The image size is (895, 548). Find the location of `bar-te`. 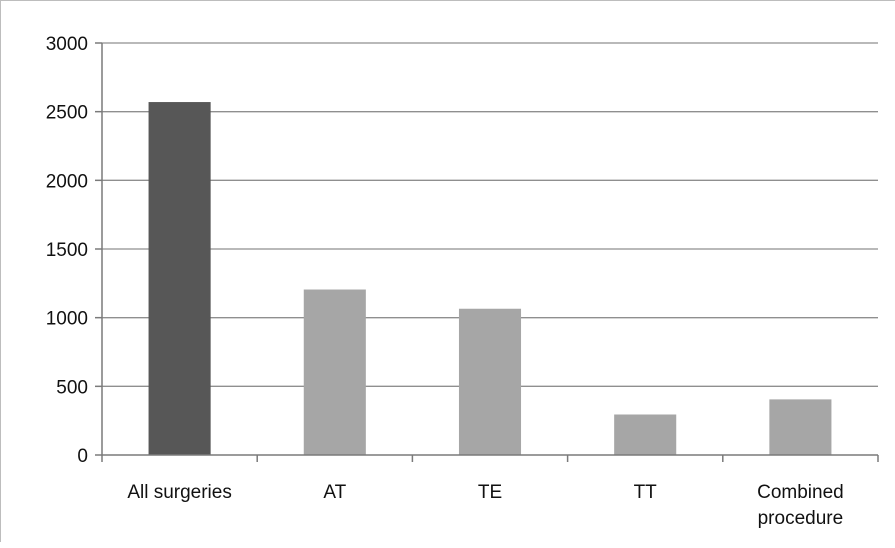

bar-te is located at coordinates (490, 381).